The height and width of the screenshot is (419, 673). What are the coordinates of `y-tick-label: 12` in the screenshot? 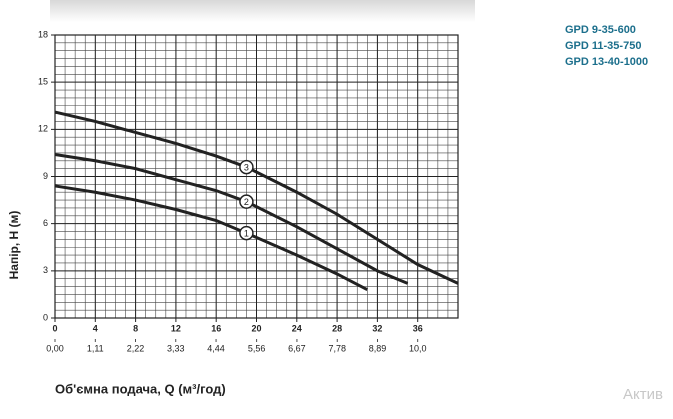 It's located at (43, 129).